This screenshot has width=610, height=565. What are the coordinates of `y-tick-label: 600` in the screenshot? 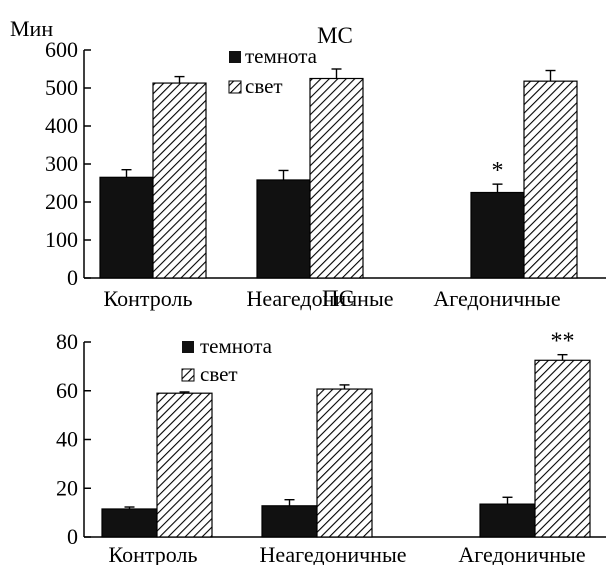 It's located at (61, 49).